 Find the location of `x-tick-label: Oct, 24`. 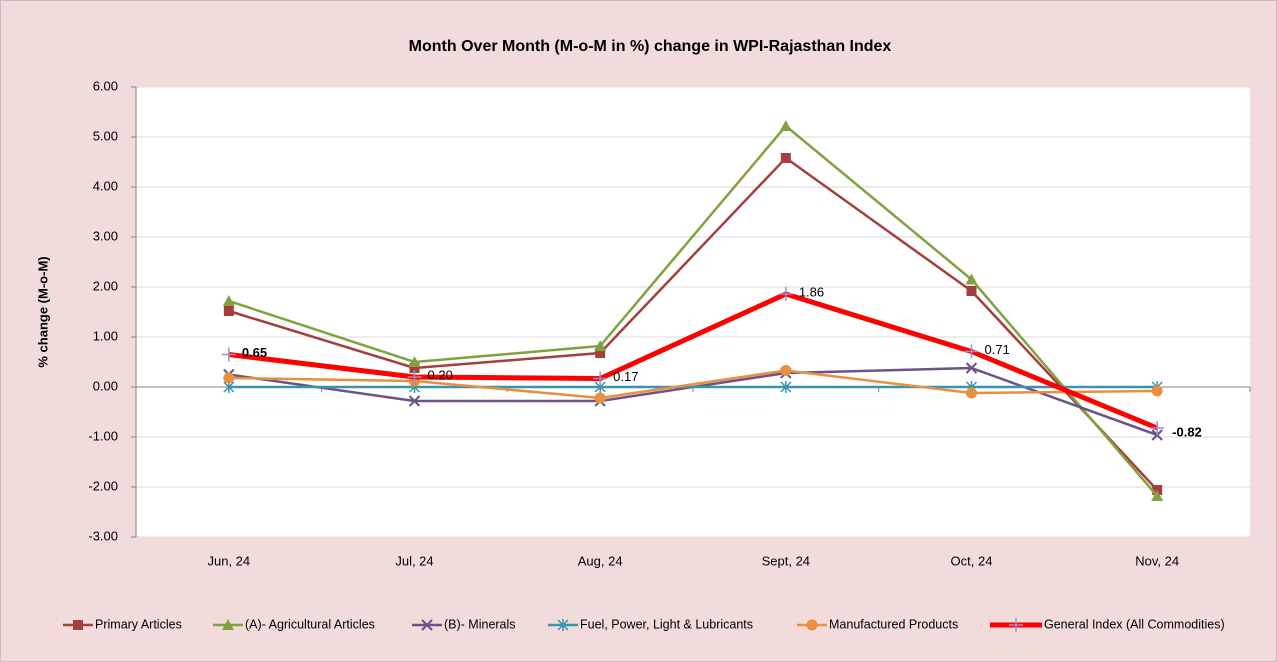

x-tick-label: Oct, 24 is located at coordinates (972, 560).